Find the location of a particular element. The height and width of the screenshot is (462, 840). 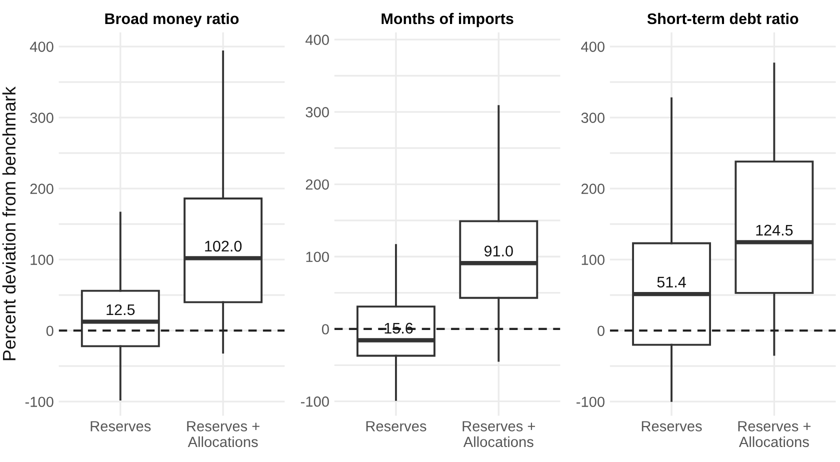

y-axis-title: Percent deviation from benchmark is located at coordinates (9, 223).